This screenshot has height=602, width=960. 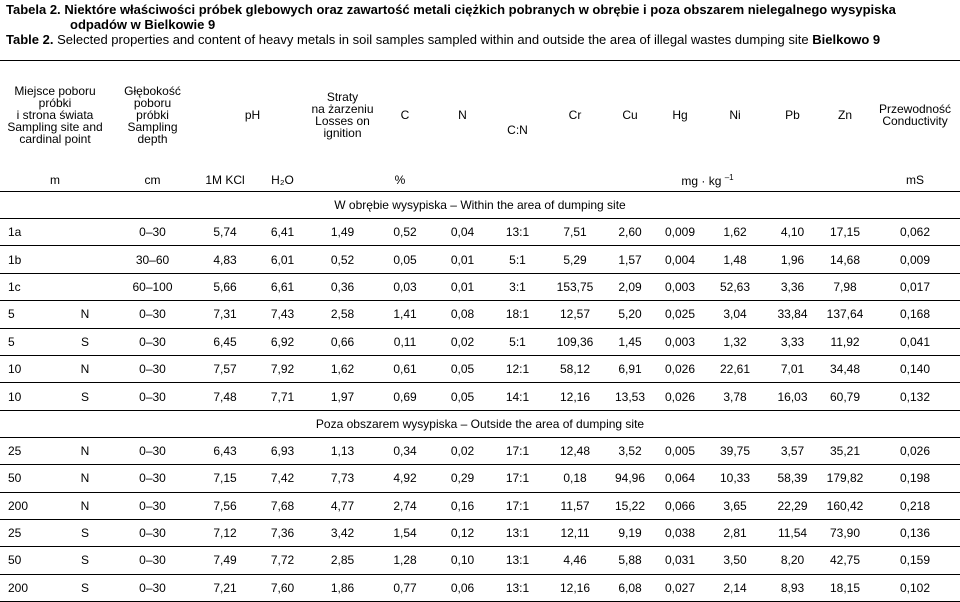 What do you see at coordinates (225, 369) in the screenshot?
I see `data-cell: 7,57` at bounding box center [225, 369].